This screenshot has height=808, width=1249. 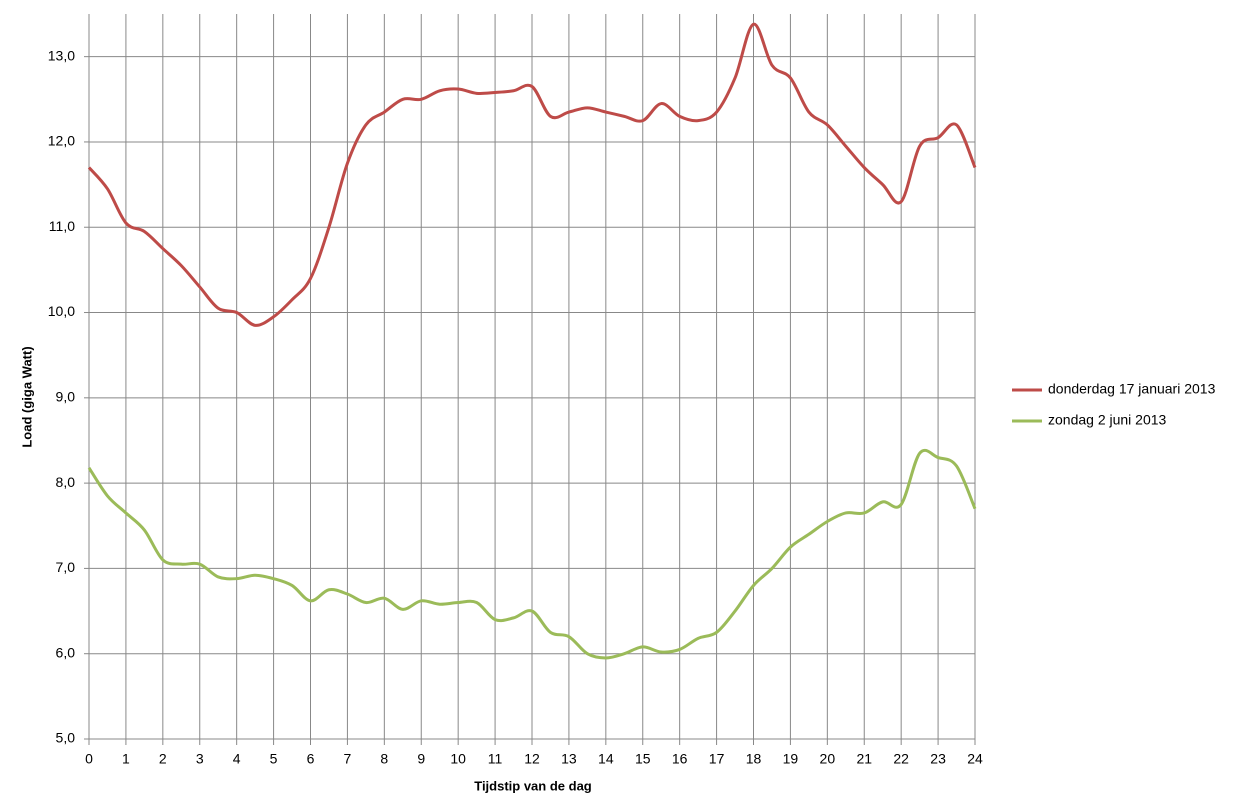 What do you see at coordinates (62, 226) in the screenshot?
I see `y-tick-label: 11,0` at bounding box center [62, 226].